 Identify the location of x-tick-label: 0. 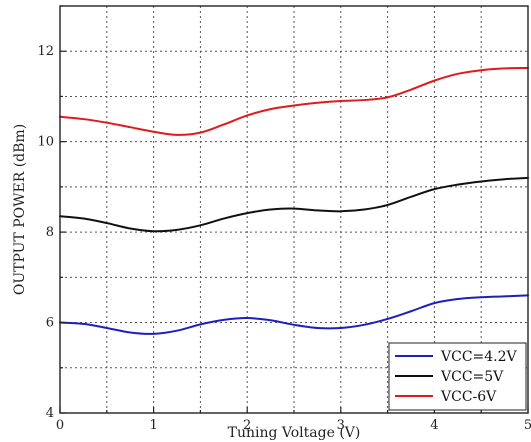
(60, 425).